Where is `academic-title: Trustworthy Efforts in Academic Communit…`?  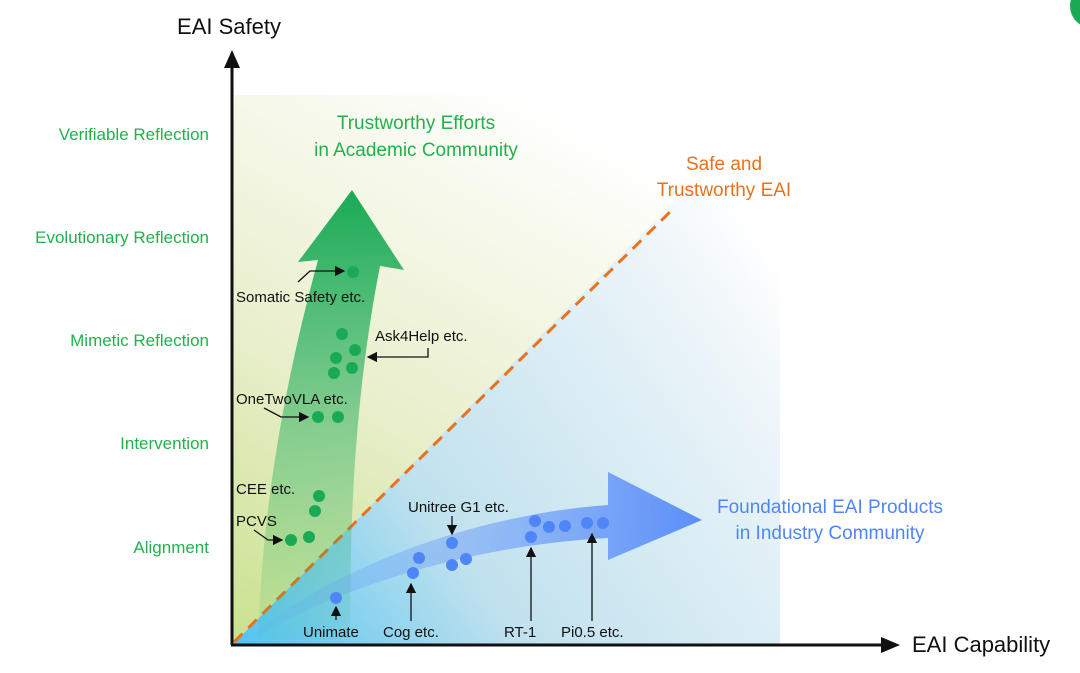 academic-title: Trustworthy Efforts in Academic Communit… is located at coordinates (416, 137).